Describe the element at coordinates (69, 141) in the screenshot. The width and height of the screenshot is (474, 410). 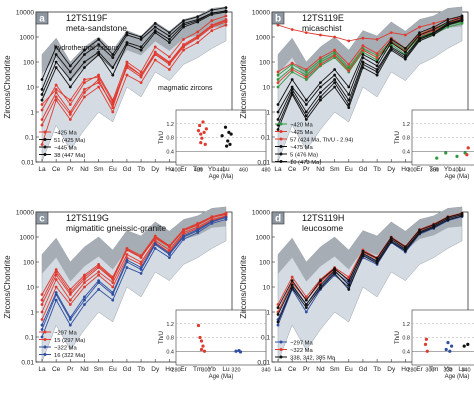
I see `legend-label: 51 (425 Ma)` at that location.